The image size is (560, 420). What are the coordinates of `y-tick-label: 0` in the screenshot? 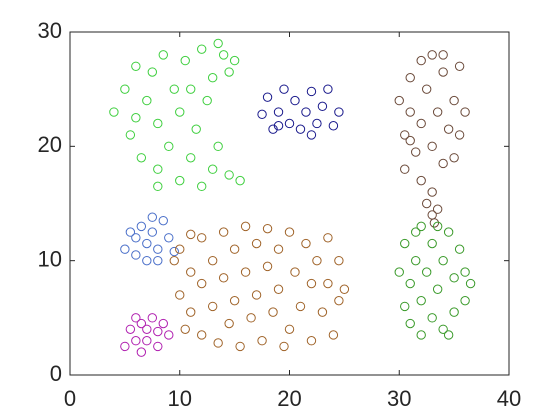 It's located at (56, 373).